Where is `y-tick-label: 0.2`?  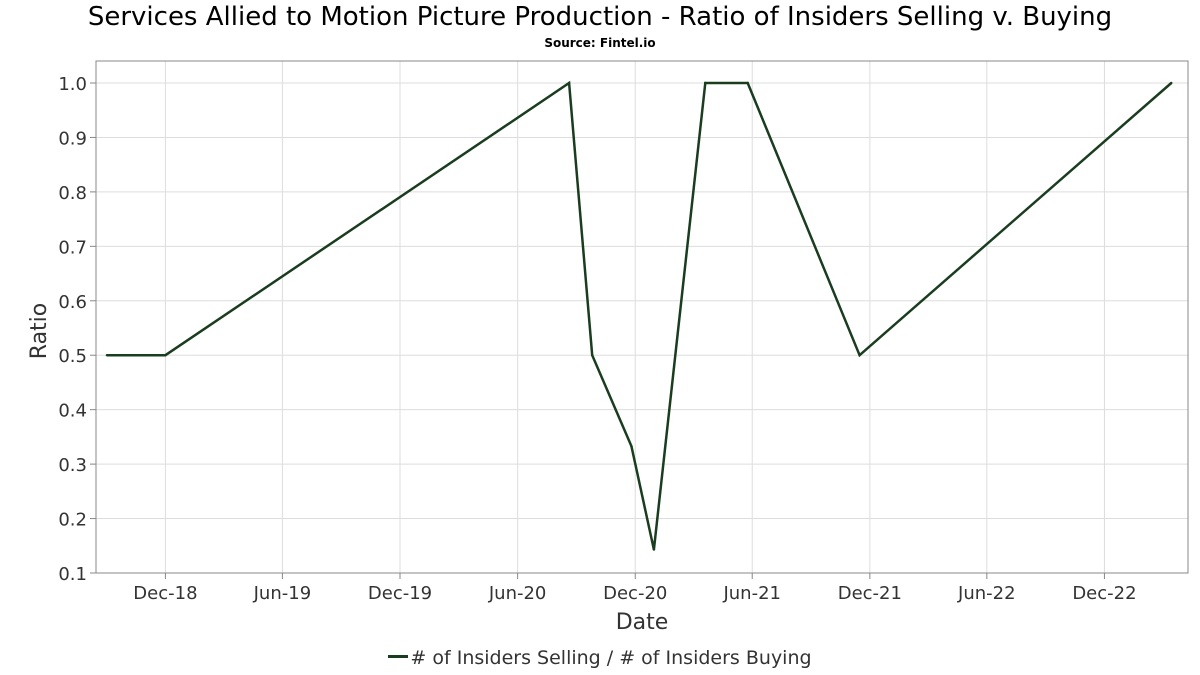
y-tick-label: 0.2 is located at coordinates (72, 520).